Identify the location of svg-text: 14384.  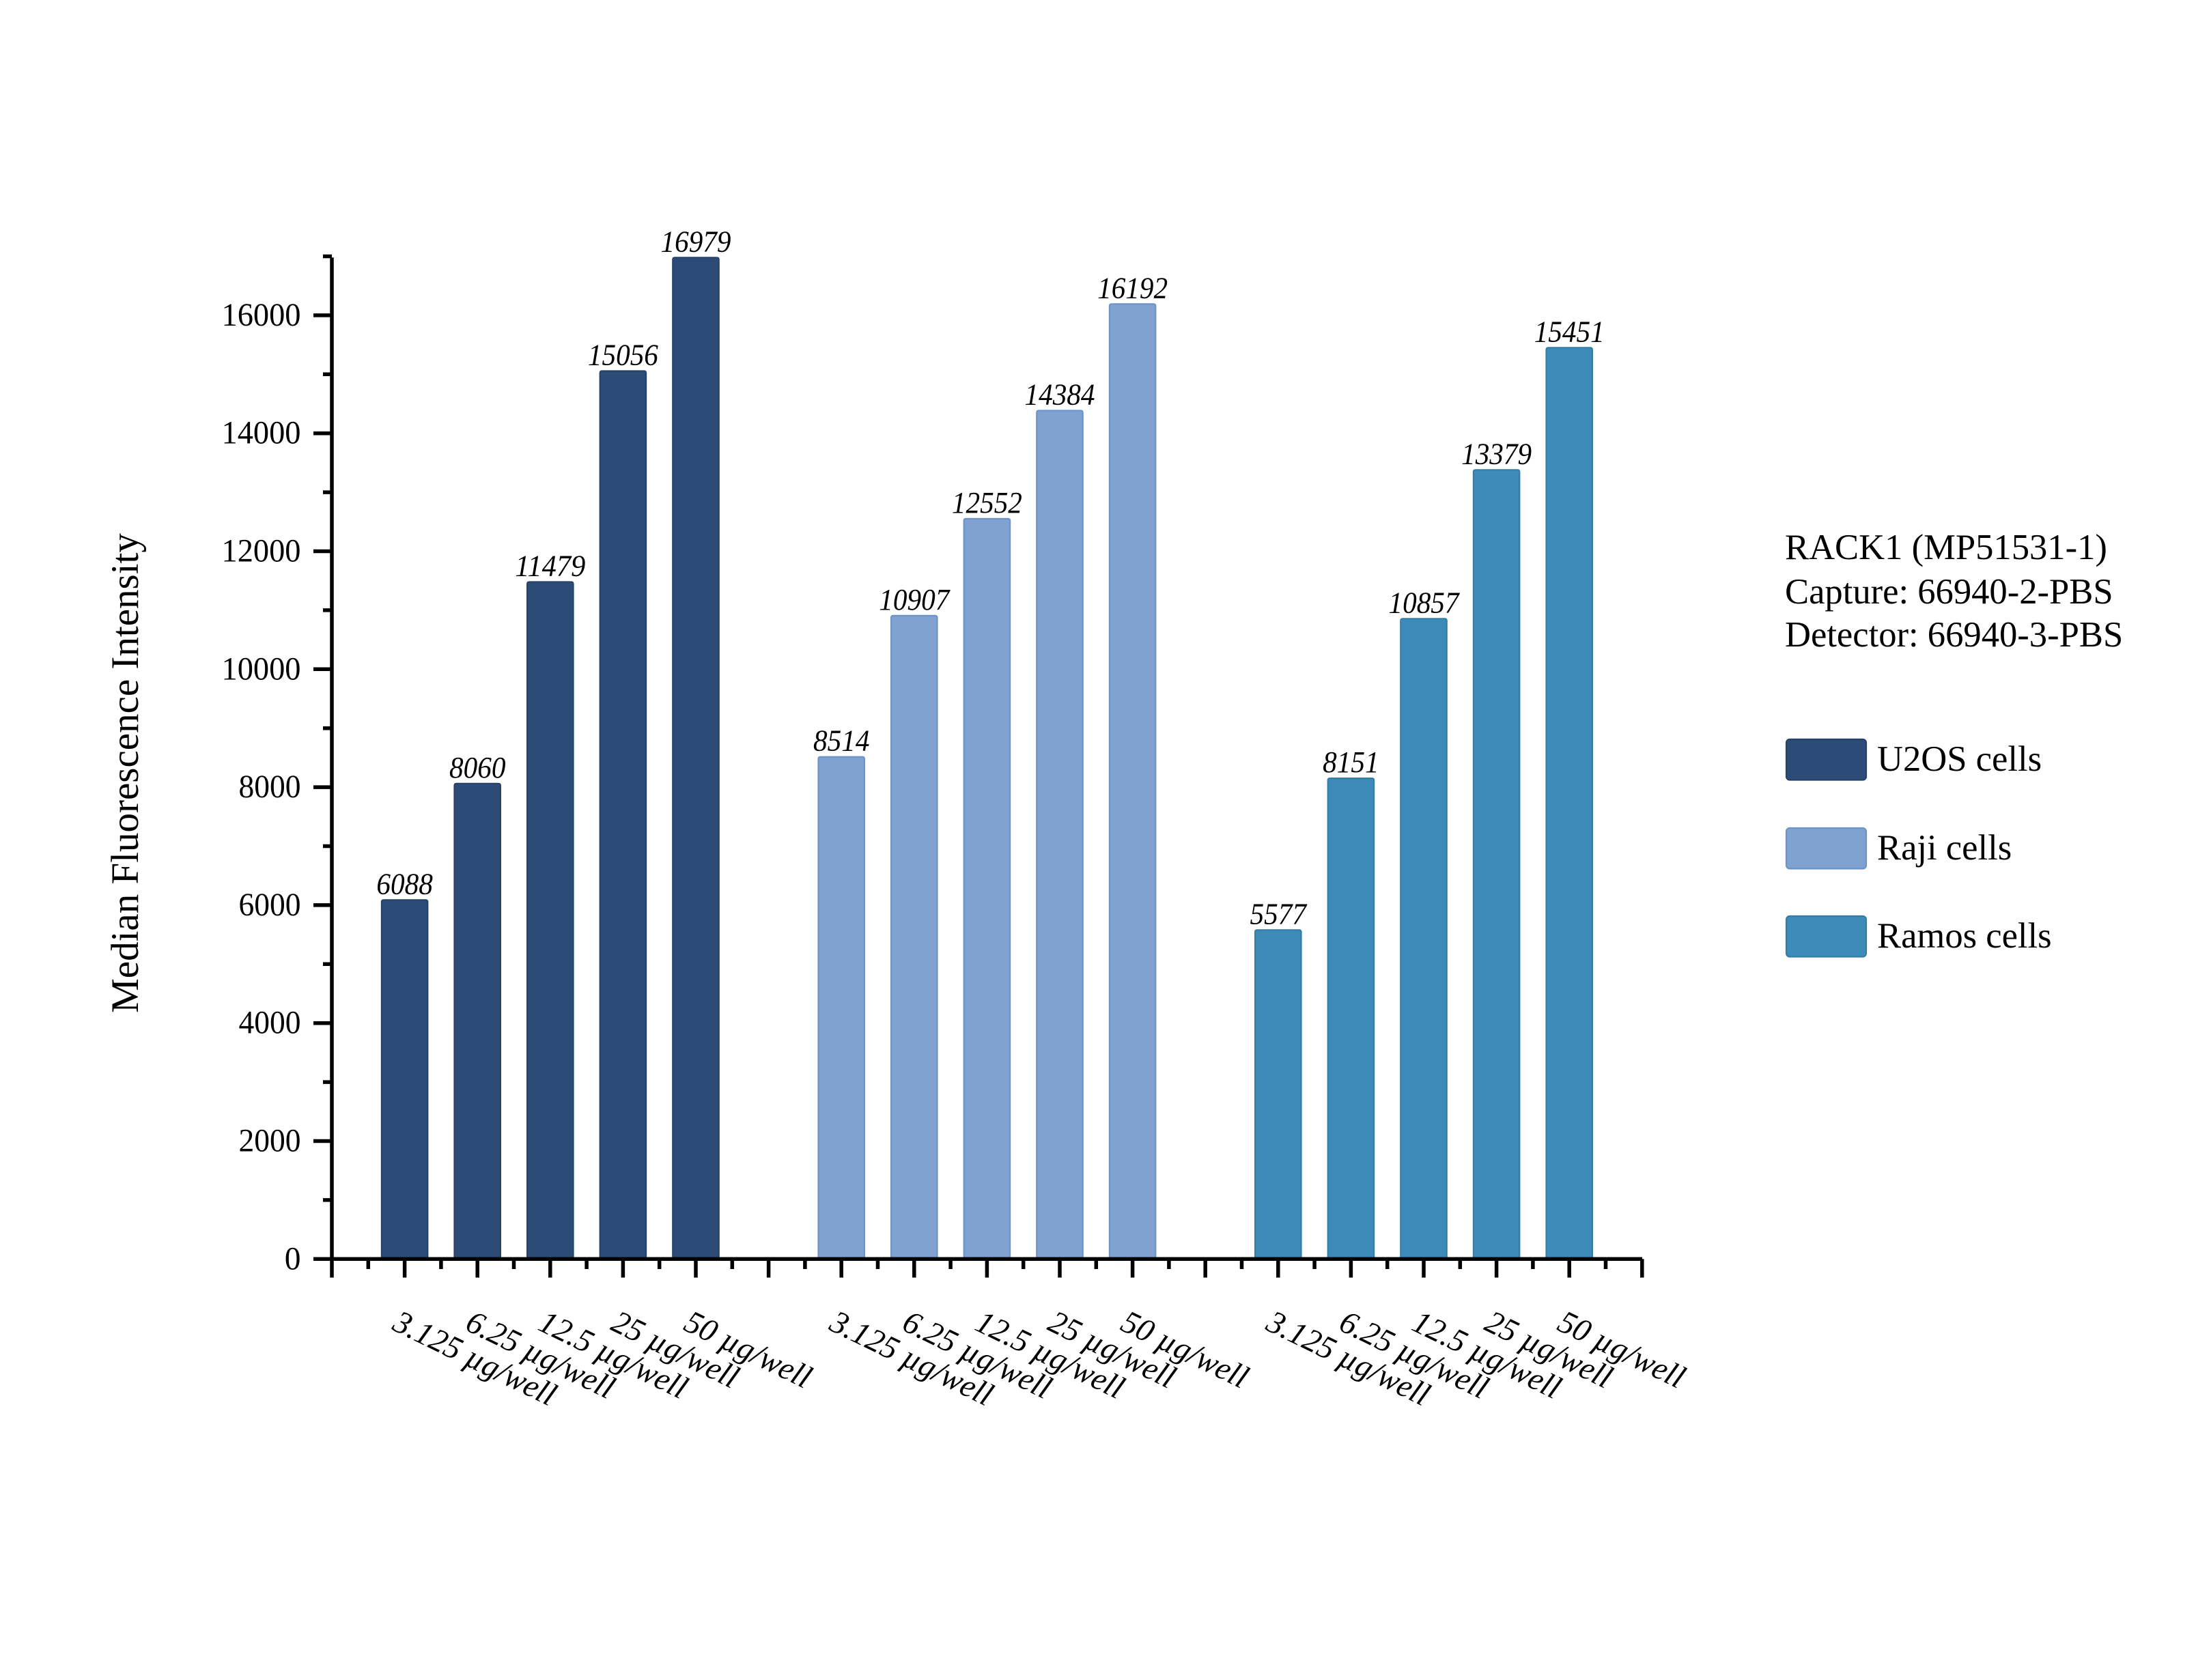
(1060, 395).